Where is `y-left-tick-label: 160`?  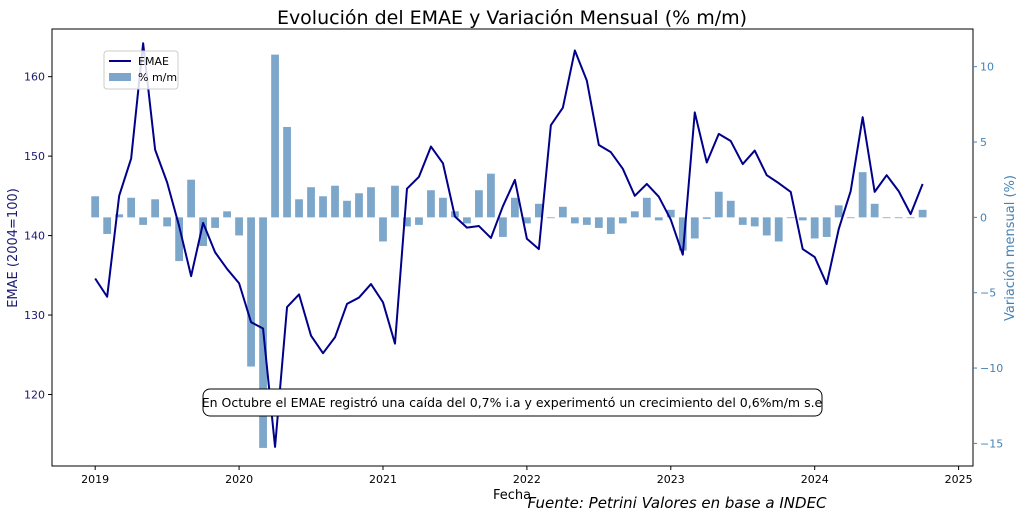 y-left-tick-label: 160 is located at coordinates (34, 77).